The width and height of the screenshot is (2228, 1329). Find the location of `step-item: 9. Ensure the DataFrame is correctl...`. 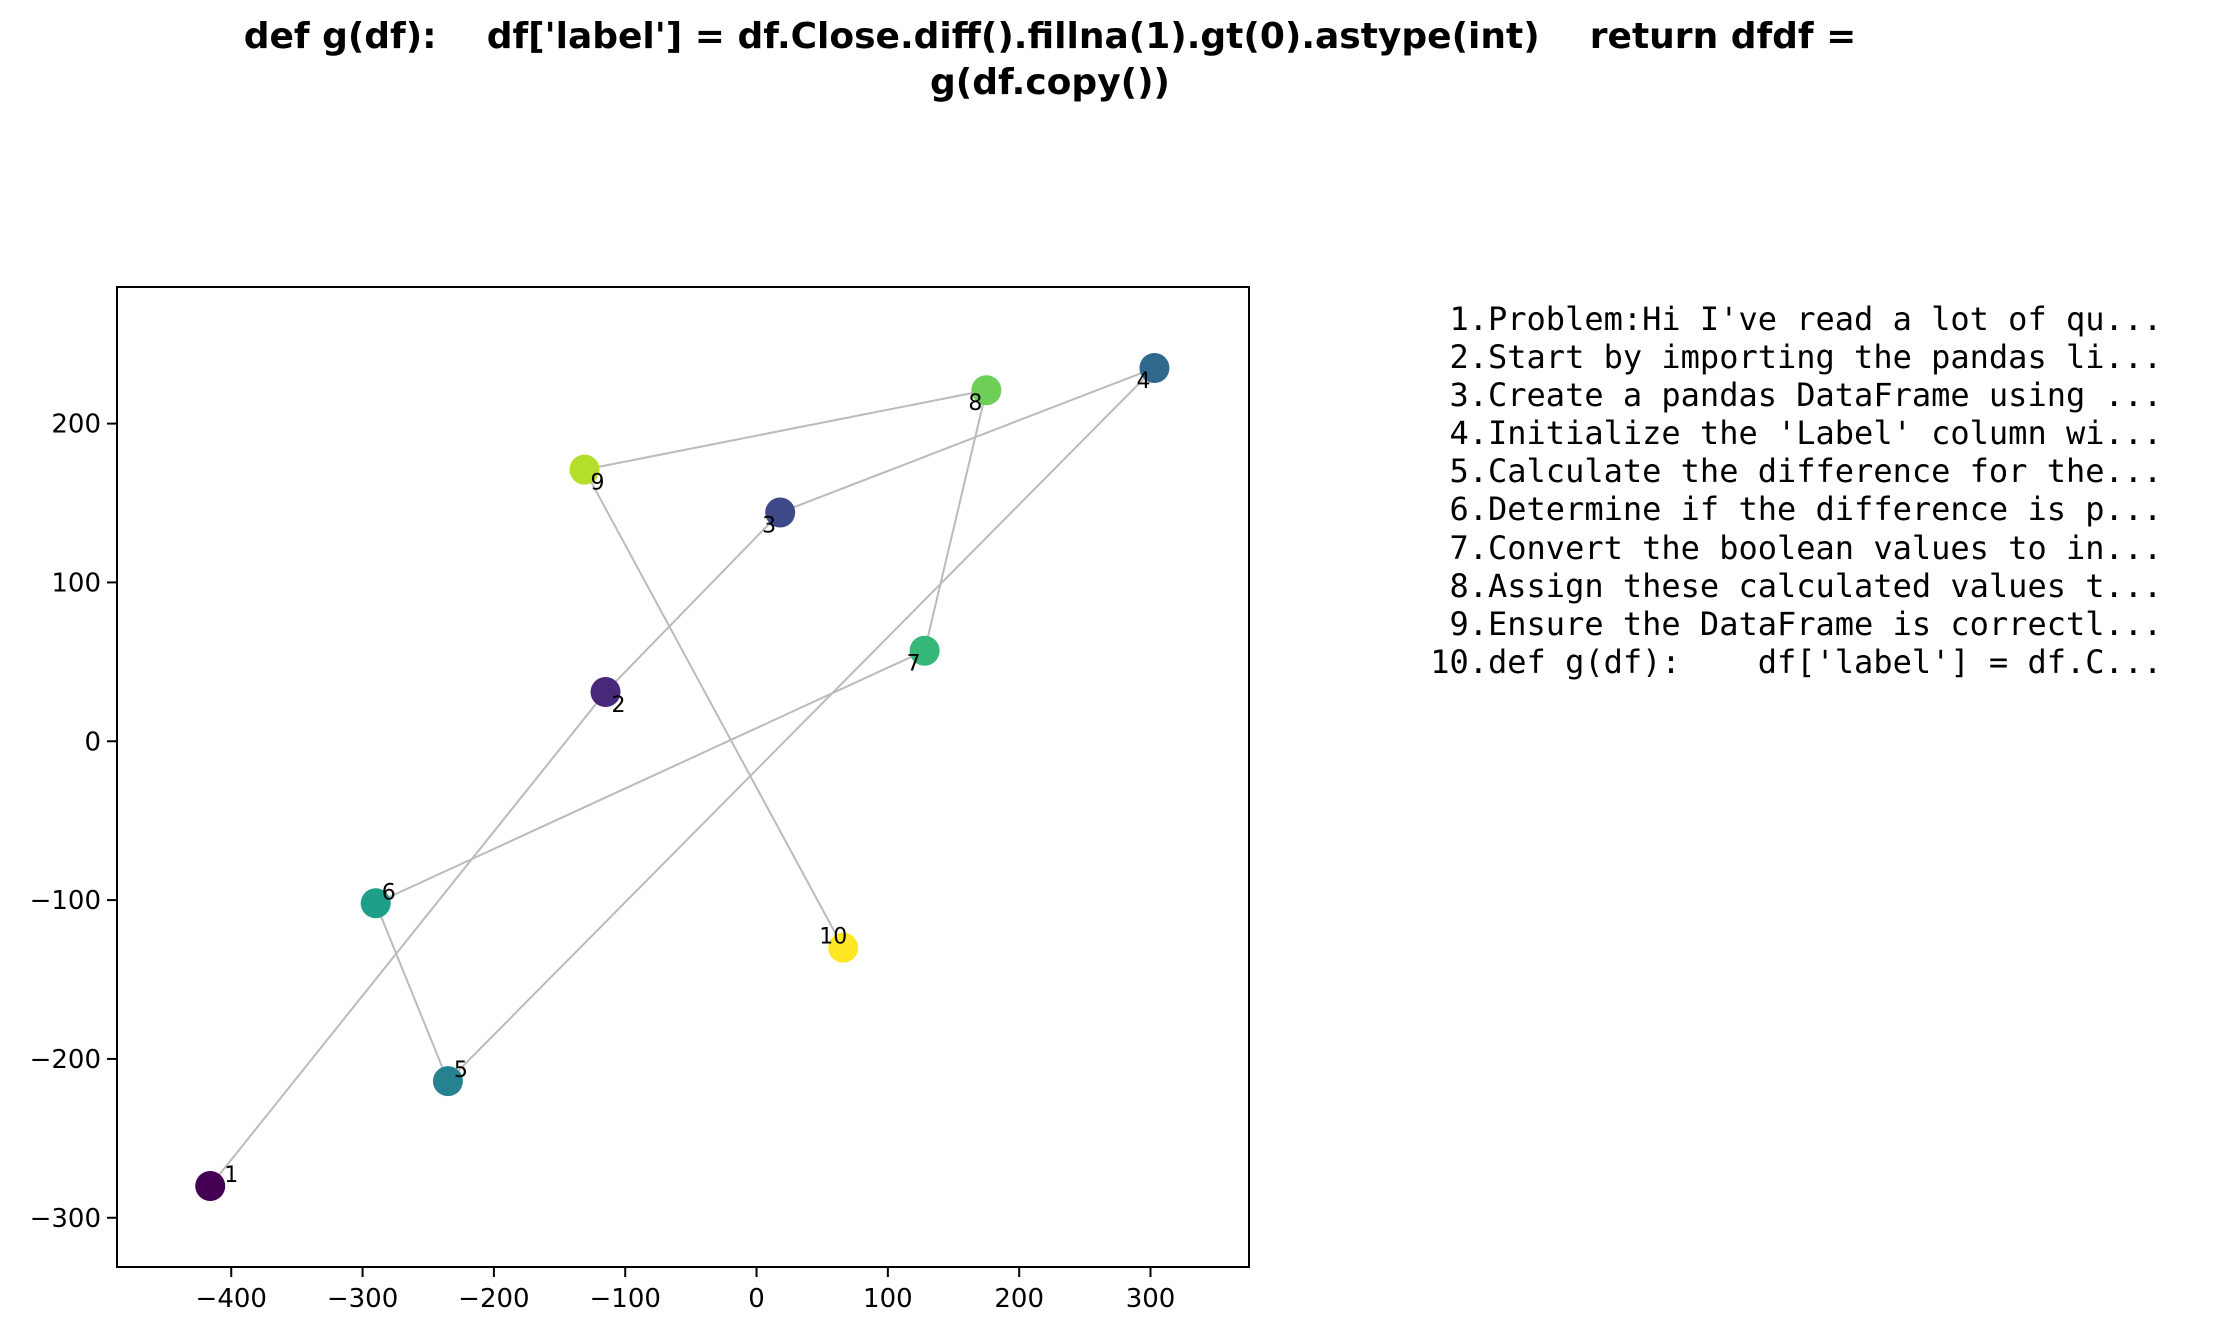

step-item: 9. Ensure the DataFrame is correctl... is located at coordinates (1815, 624).